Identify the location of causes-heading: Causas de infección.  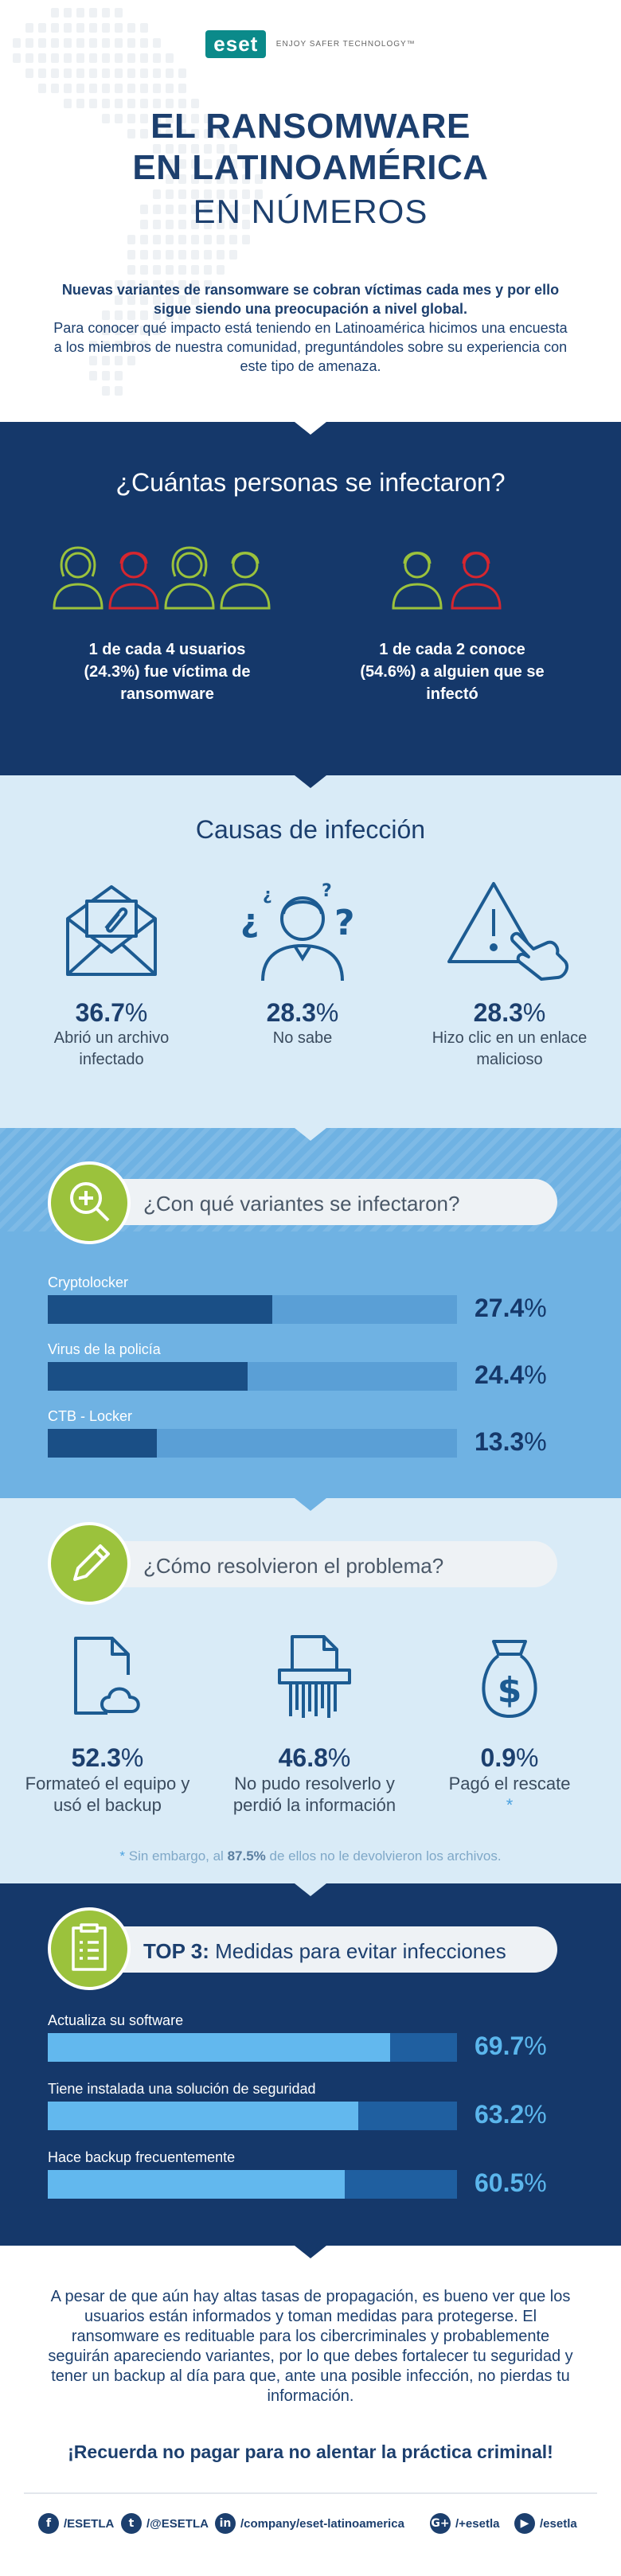
(310, 829).